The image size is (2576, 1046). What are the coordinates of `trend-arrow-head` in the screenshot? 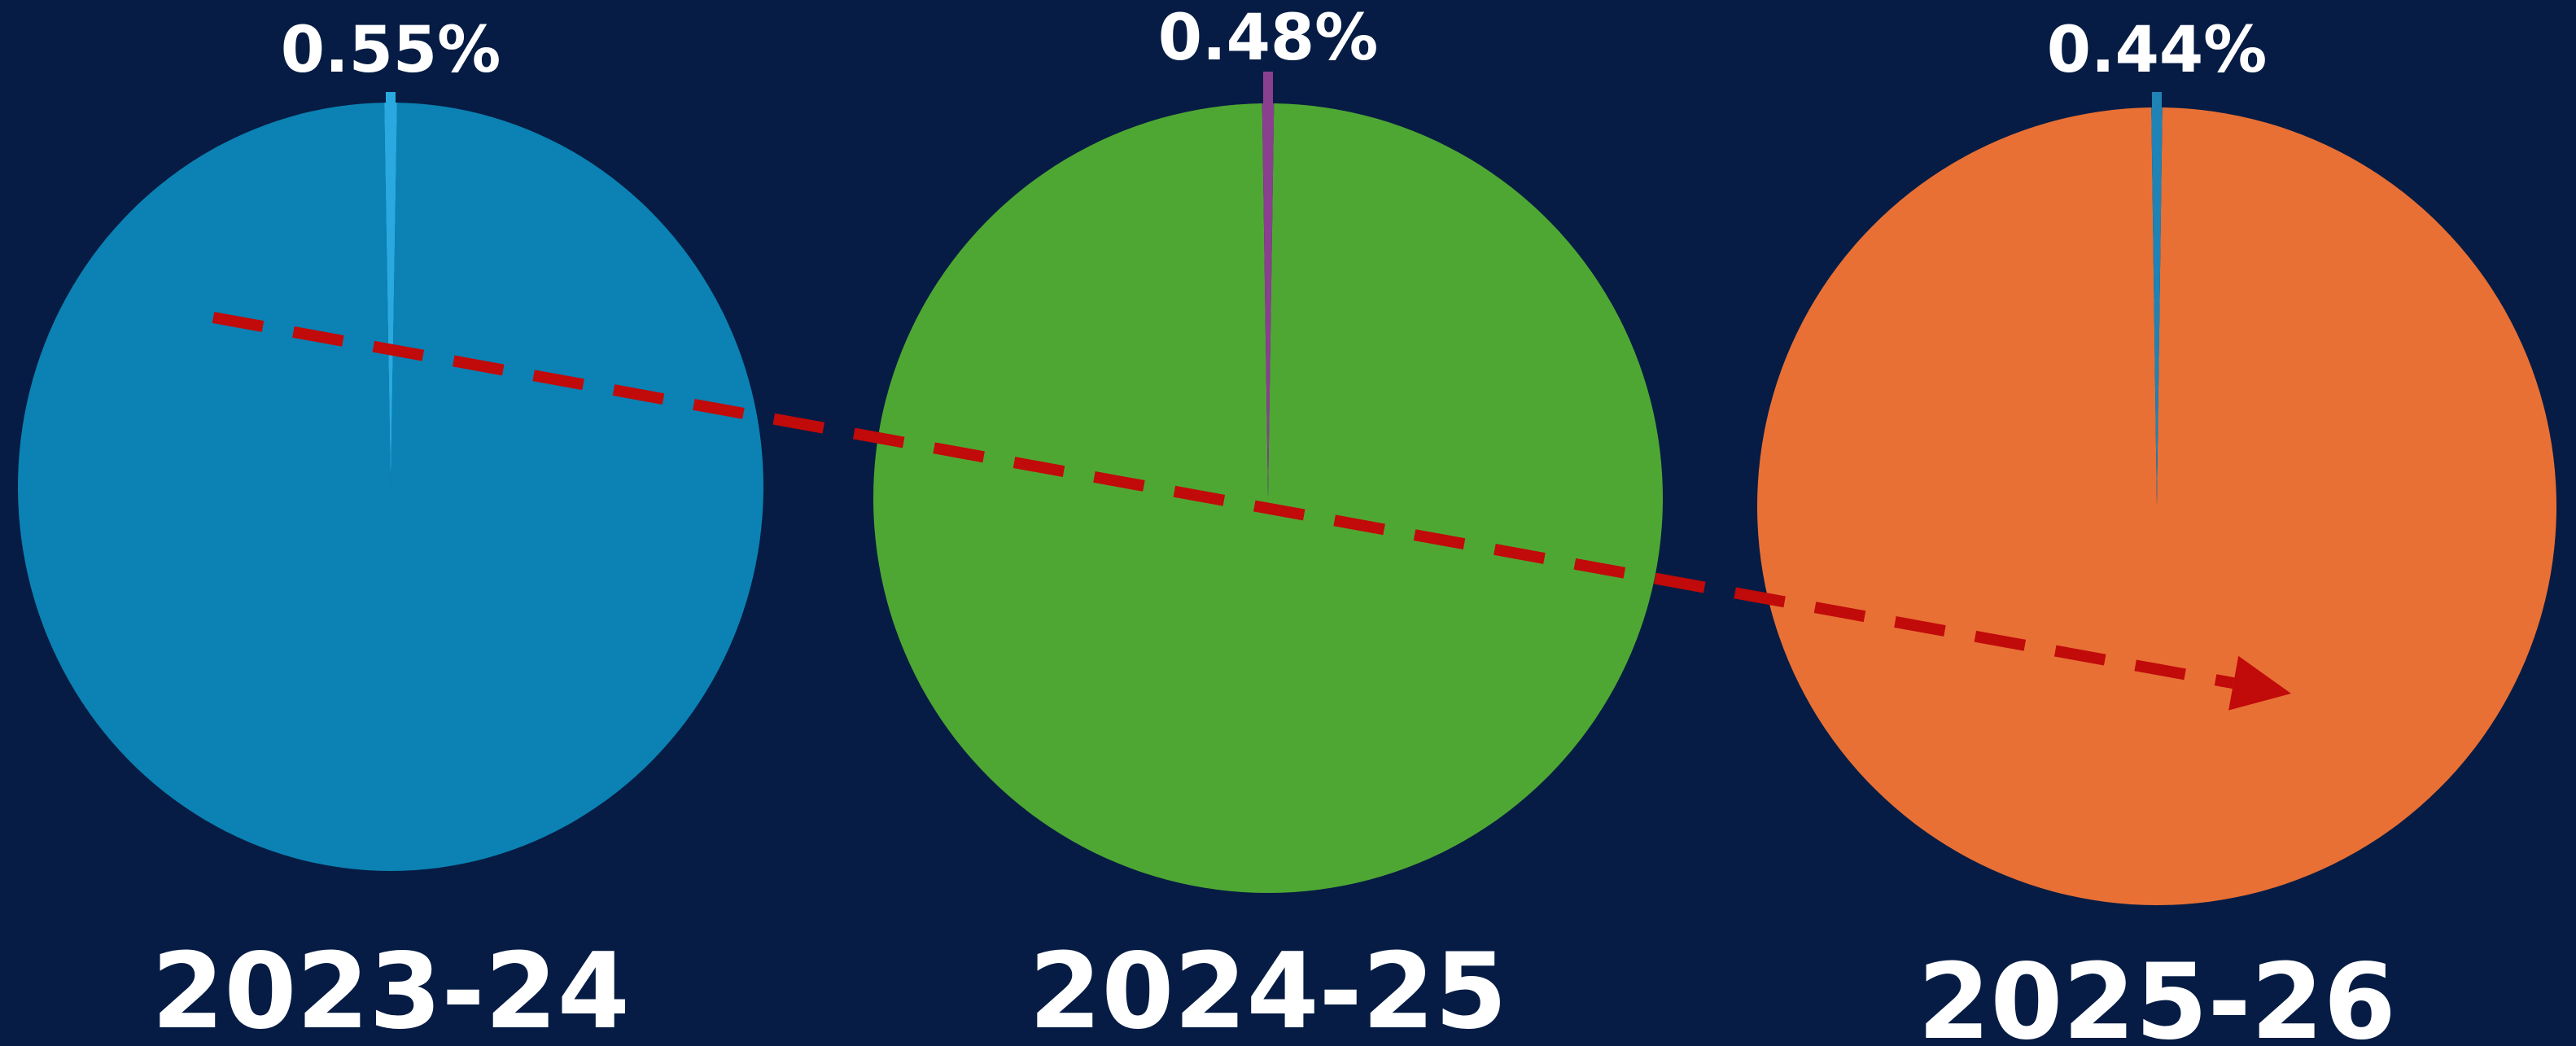 It's located at (2259, 683).